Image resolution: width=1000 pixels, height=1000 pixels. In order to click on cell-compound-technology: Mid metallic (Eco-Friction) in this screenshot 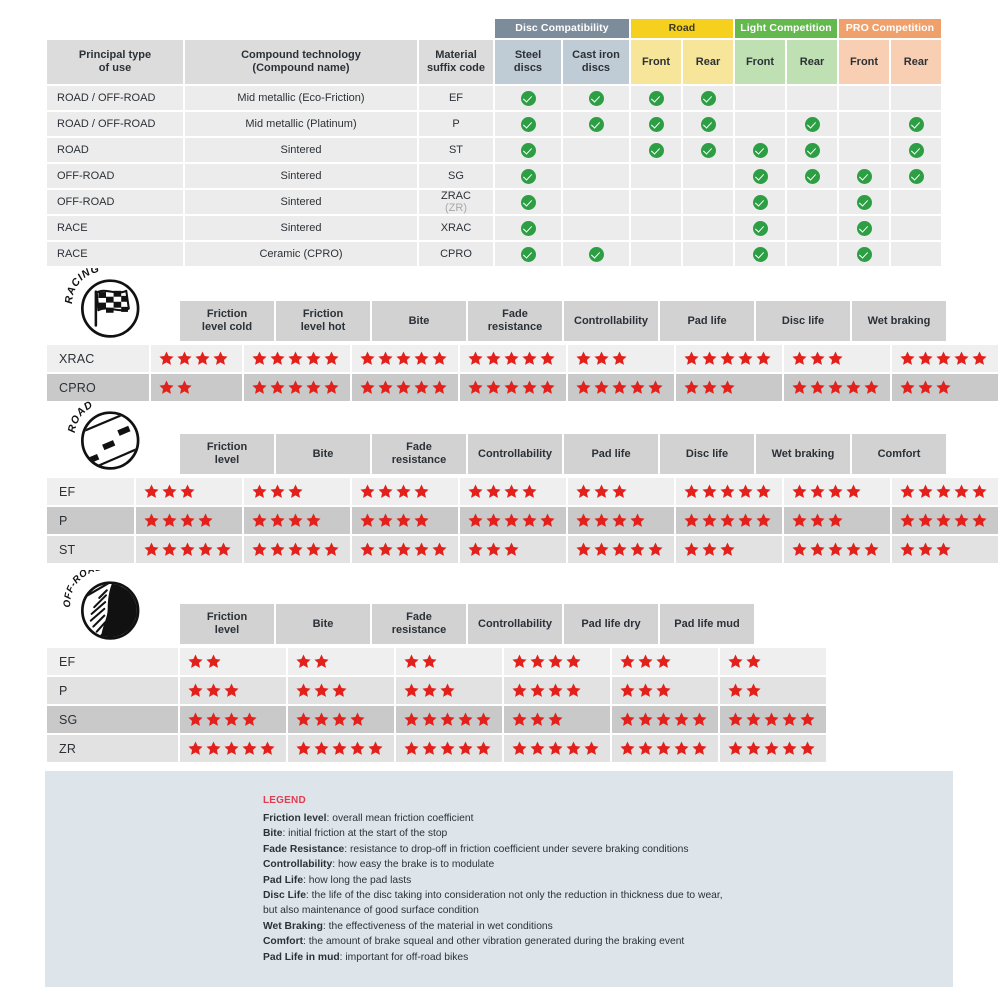, I will do `click(301, 98)`.